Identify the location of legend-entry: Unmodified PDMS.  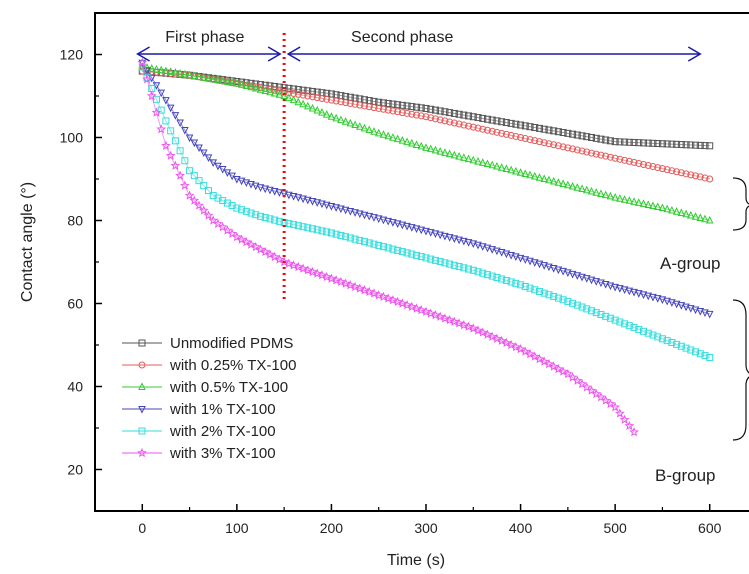
(207, 343).